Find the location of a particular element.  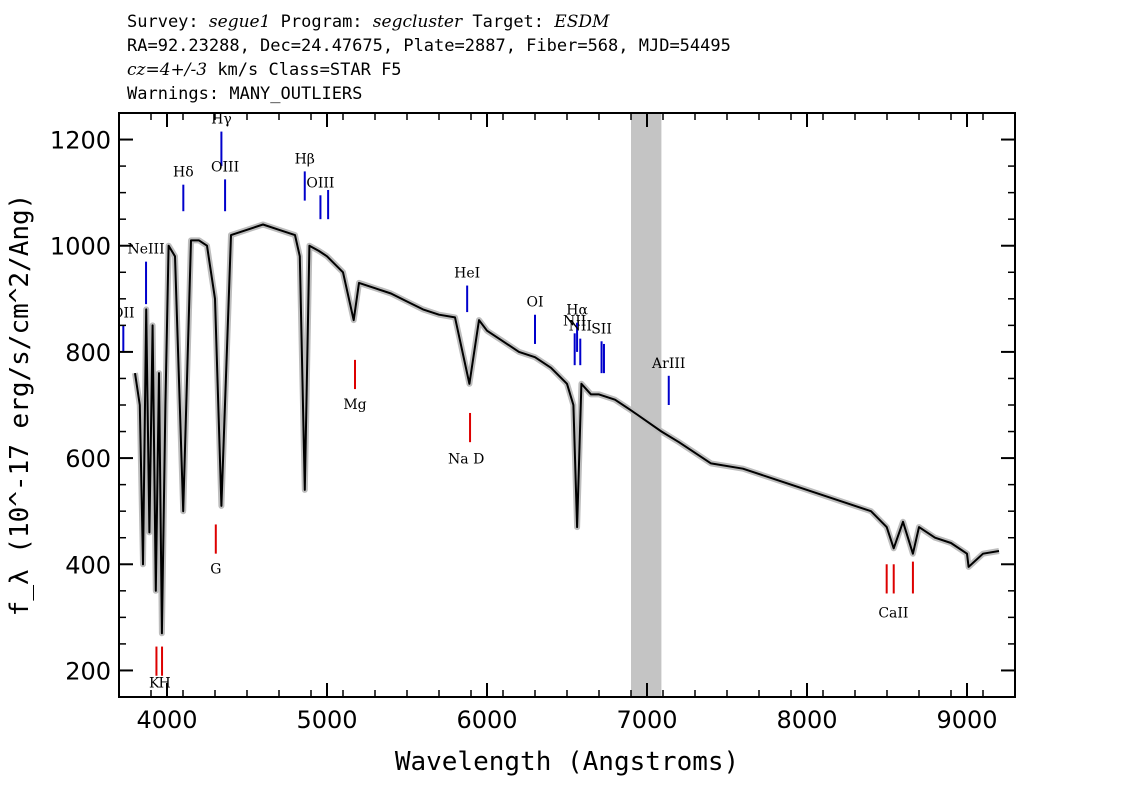

emission-line-label: OII is located at coordinates (123, 313).